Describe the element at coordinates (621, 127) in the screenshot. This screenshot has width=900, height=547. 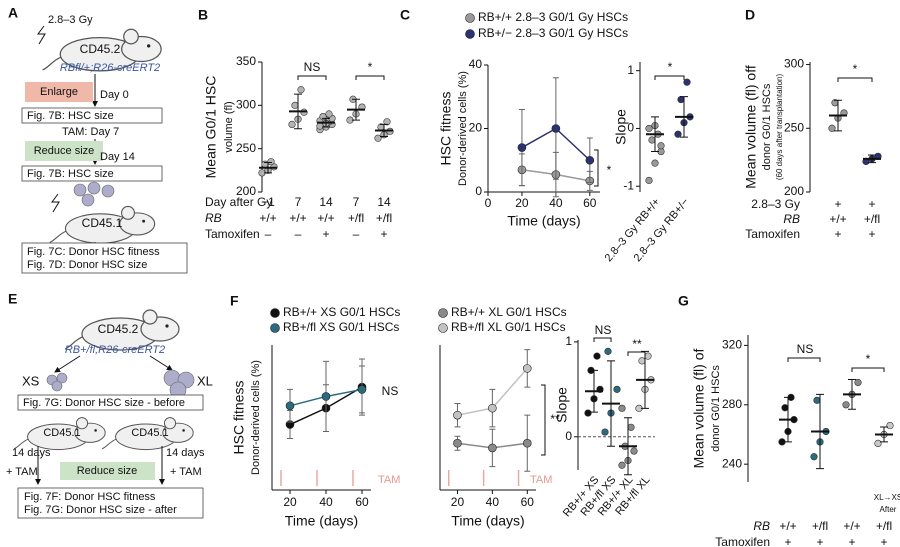
I see `y-axis-label: Slope` at that location.